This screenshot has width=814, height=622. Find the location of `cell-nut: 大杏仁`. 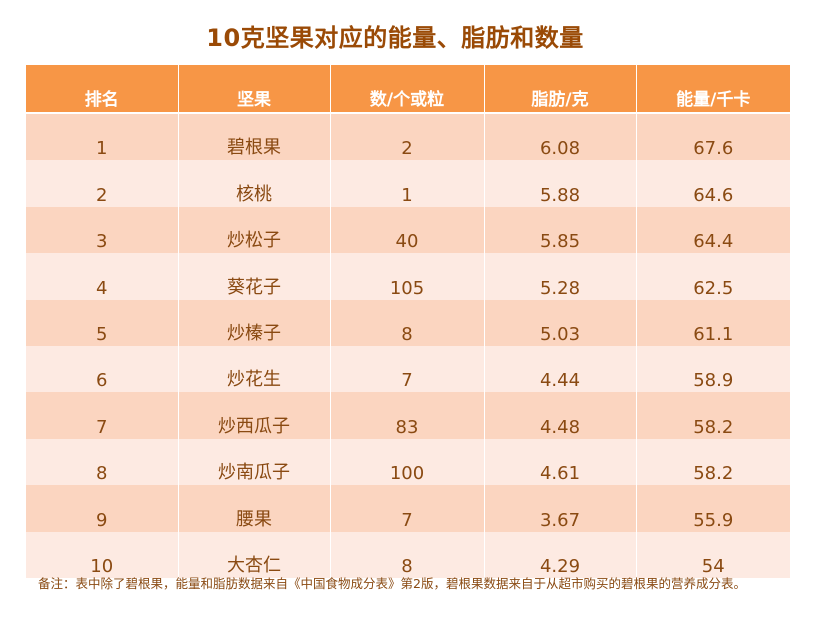

cell-nut: 大杏仁 is located at coordinates (254, 554).